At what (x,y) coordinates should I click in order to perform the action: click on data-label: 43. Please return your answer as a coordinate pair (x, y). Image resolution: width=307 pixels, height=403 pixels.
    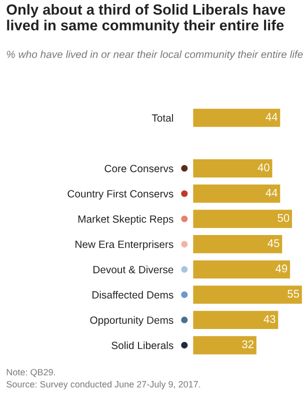
    Looking at the image, I should click on (270, 319).